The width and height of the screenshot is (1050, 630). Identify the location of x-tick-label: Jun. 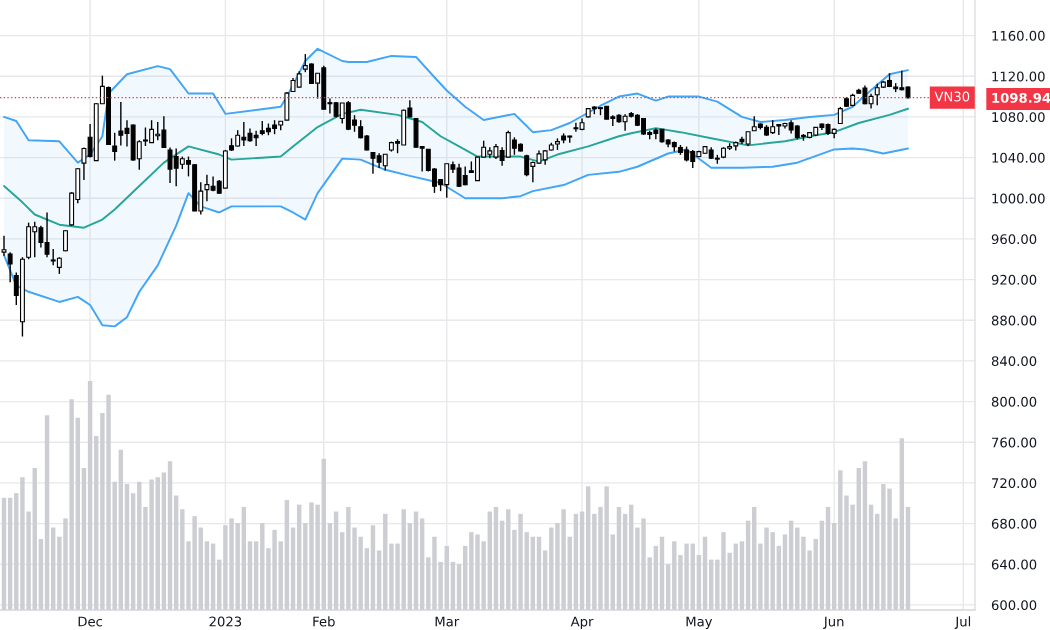
(833, 622).